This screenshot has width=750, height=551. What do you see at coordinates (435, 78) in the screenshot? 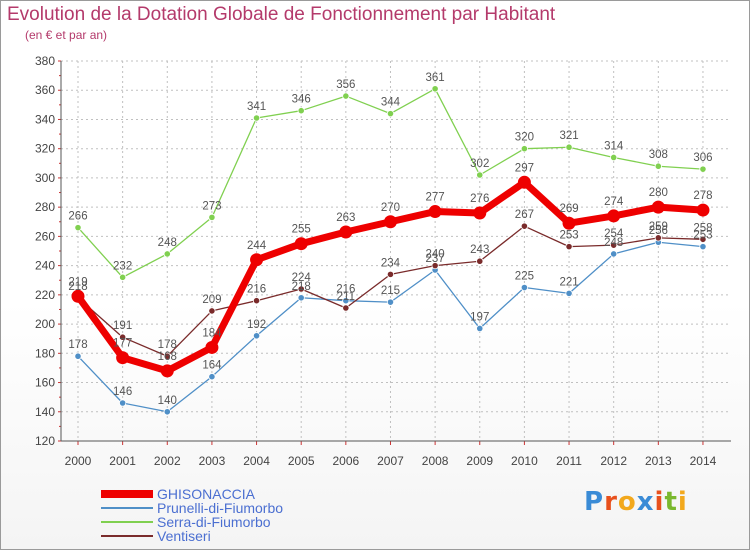
I see `data-label-serra-di-fiumorbo: 361` at bounding box center [435, 78].